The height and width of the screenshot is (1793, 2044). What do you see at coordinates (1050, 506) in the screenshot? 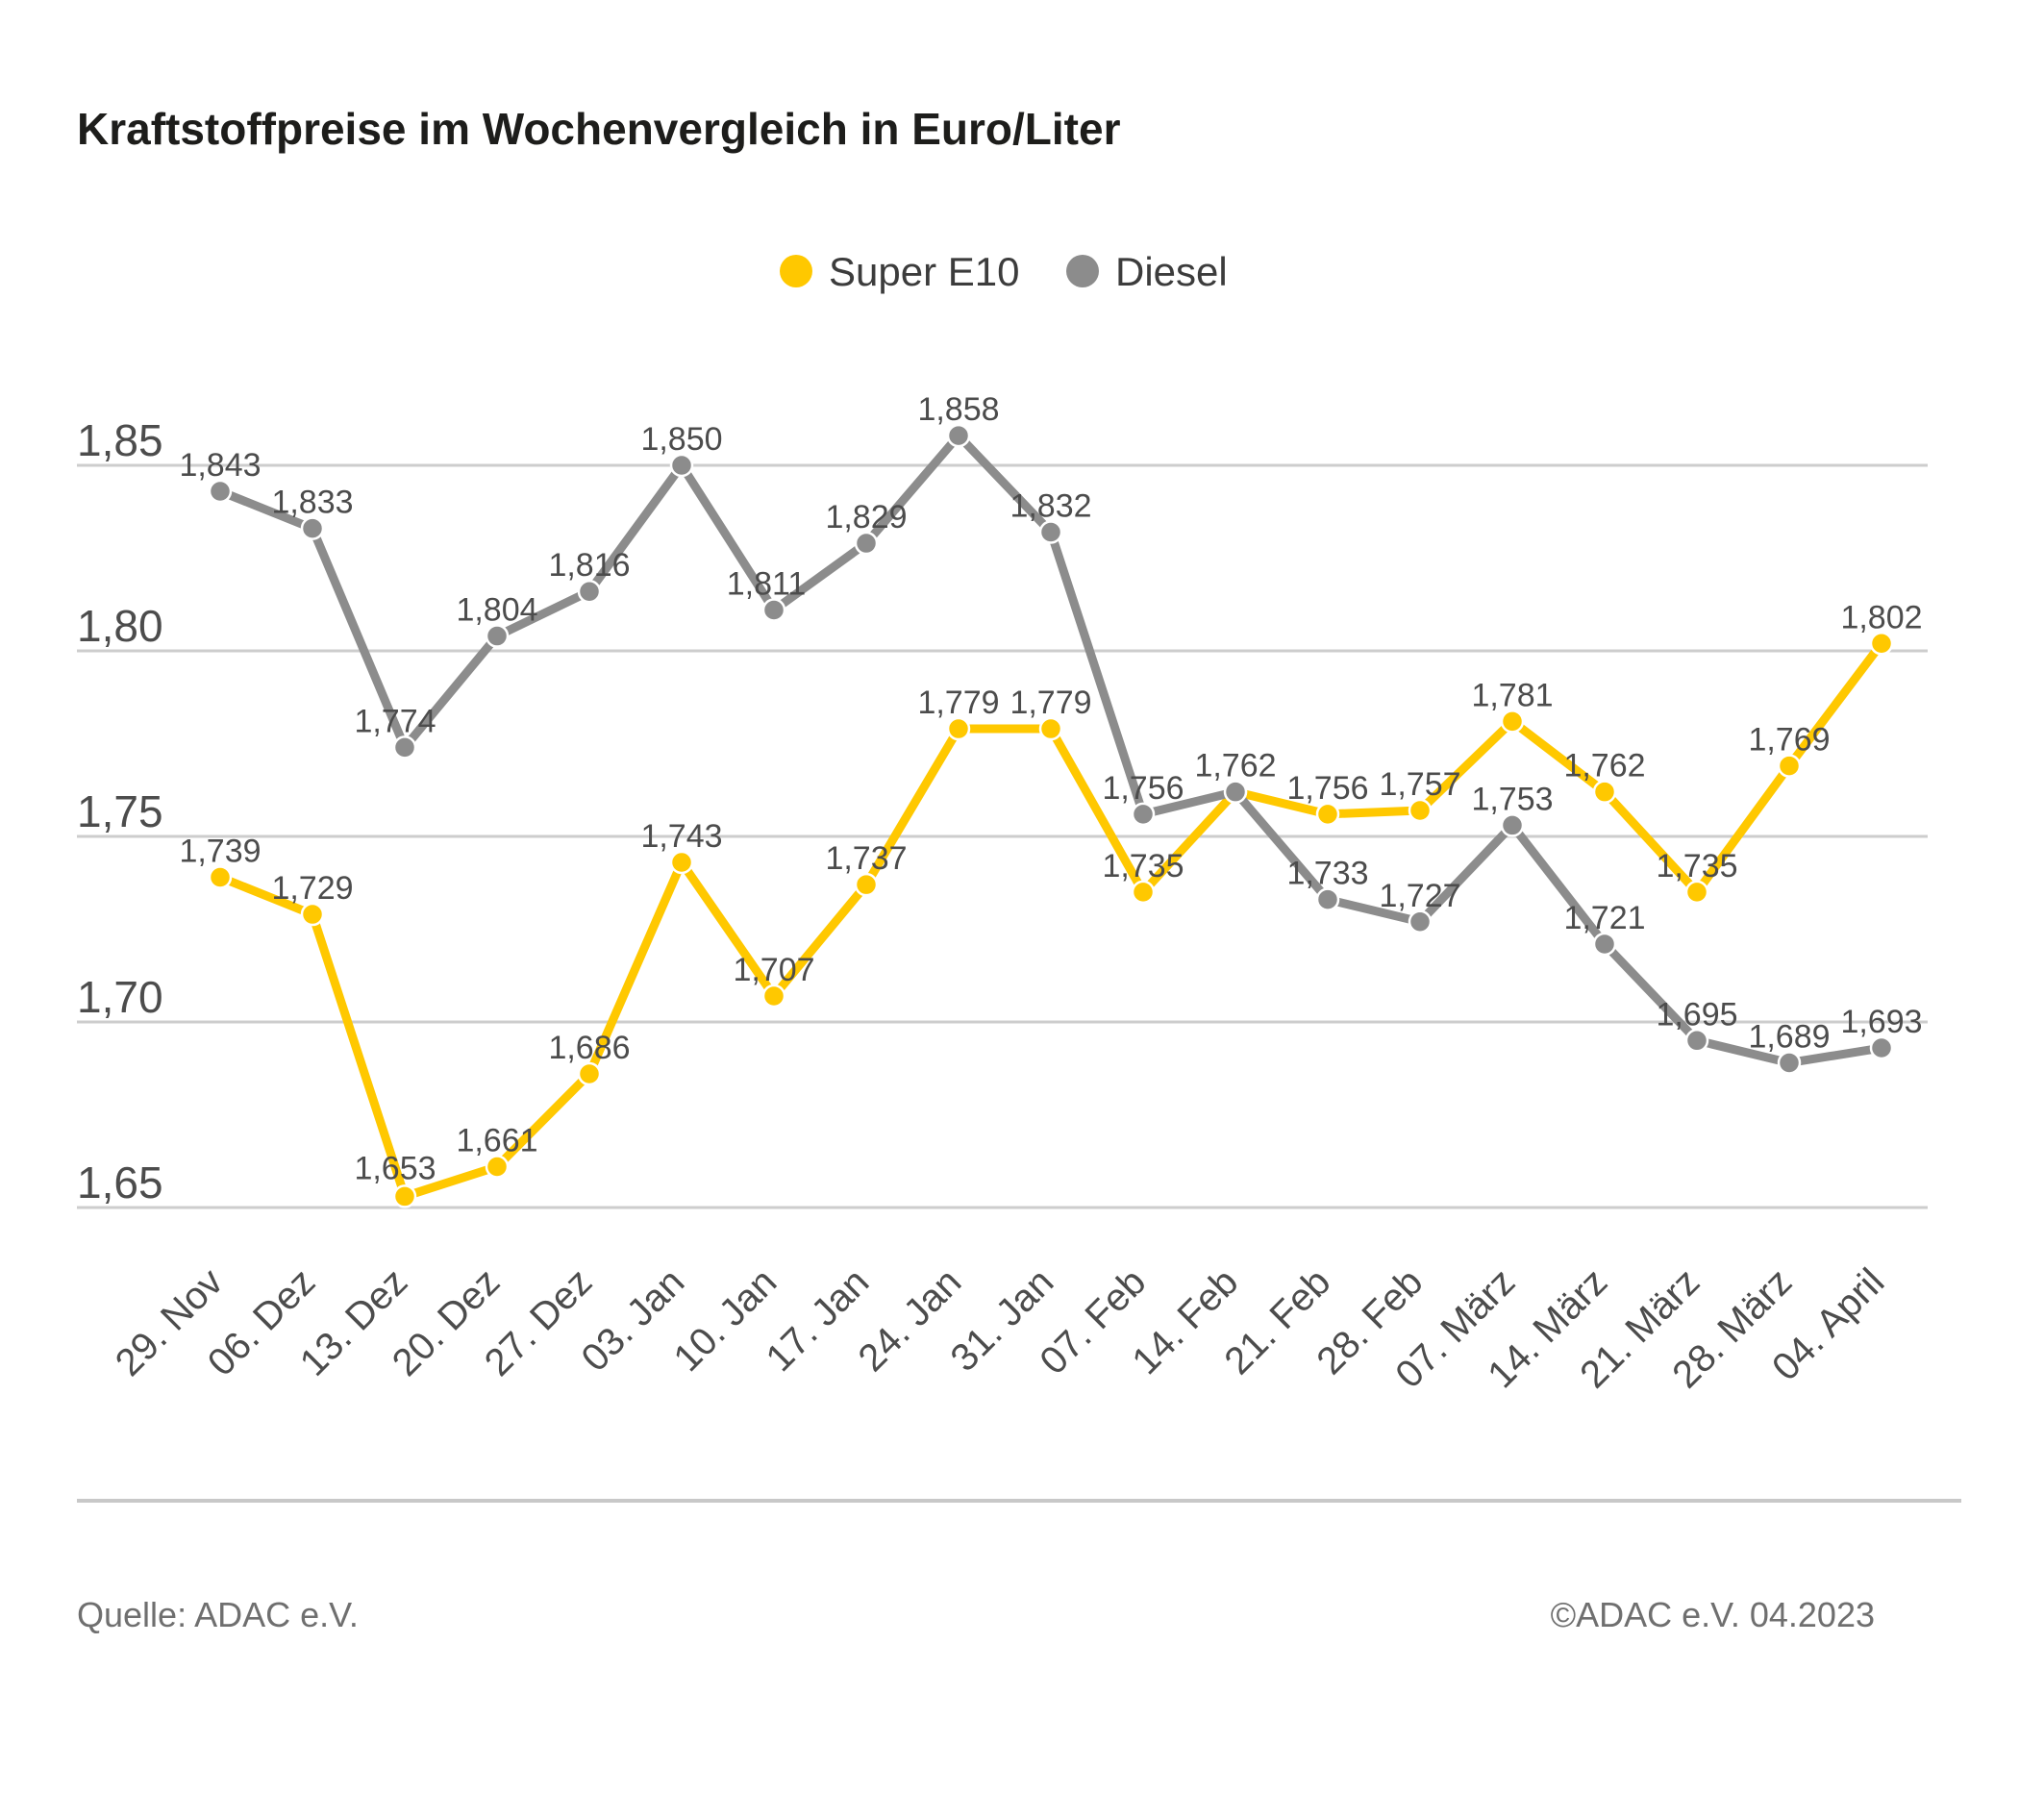
I see `data-point-label: 1,832` at bounding box center [1050, 506].